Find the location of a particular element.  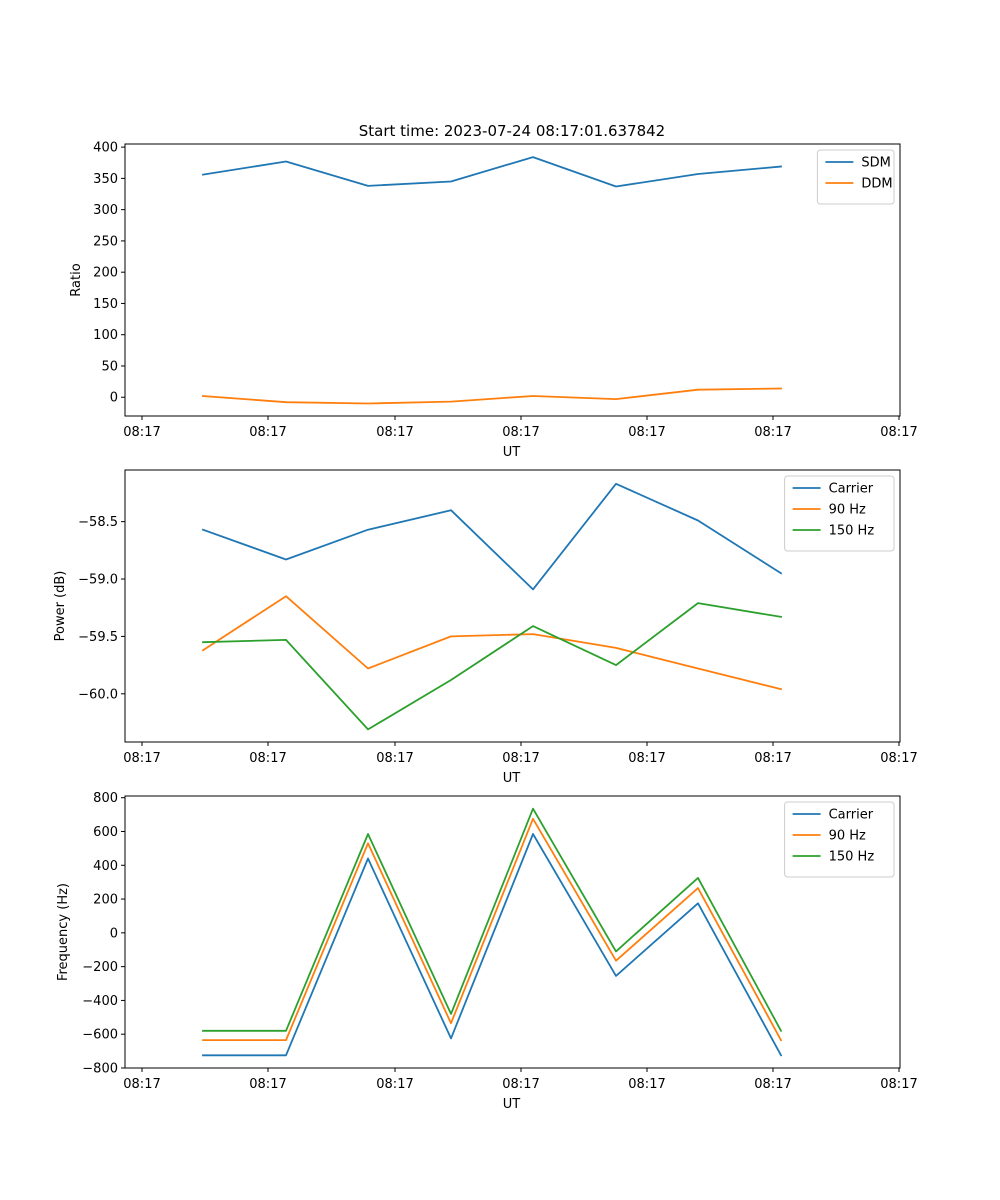

y-tick-label: −60.0 is located at coordinates (98, 694).